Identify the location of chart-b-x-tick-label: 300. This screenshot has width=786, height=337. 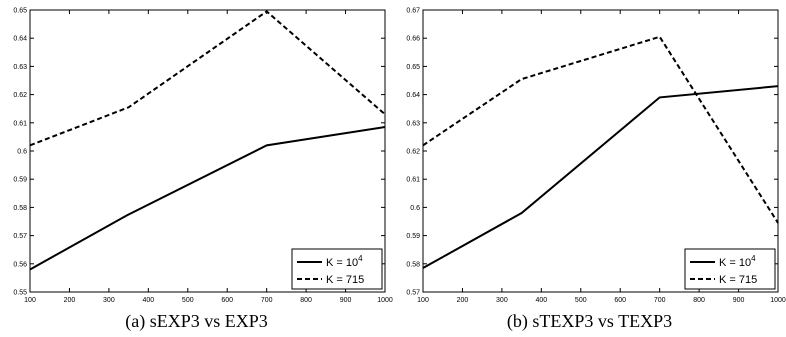
(502, 300).